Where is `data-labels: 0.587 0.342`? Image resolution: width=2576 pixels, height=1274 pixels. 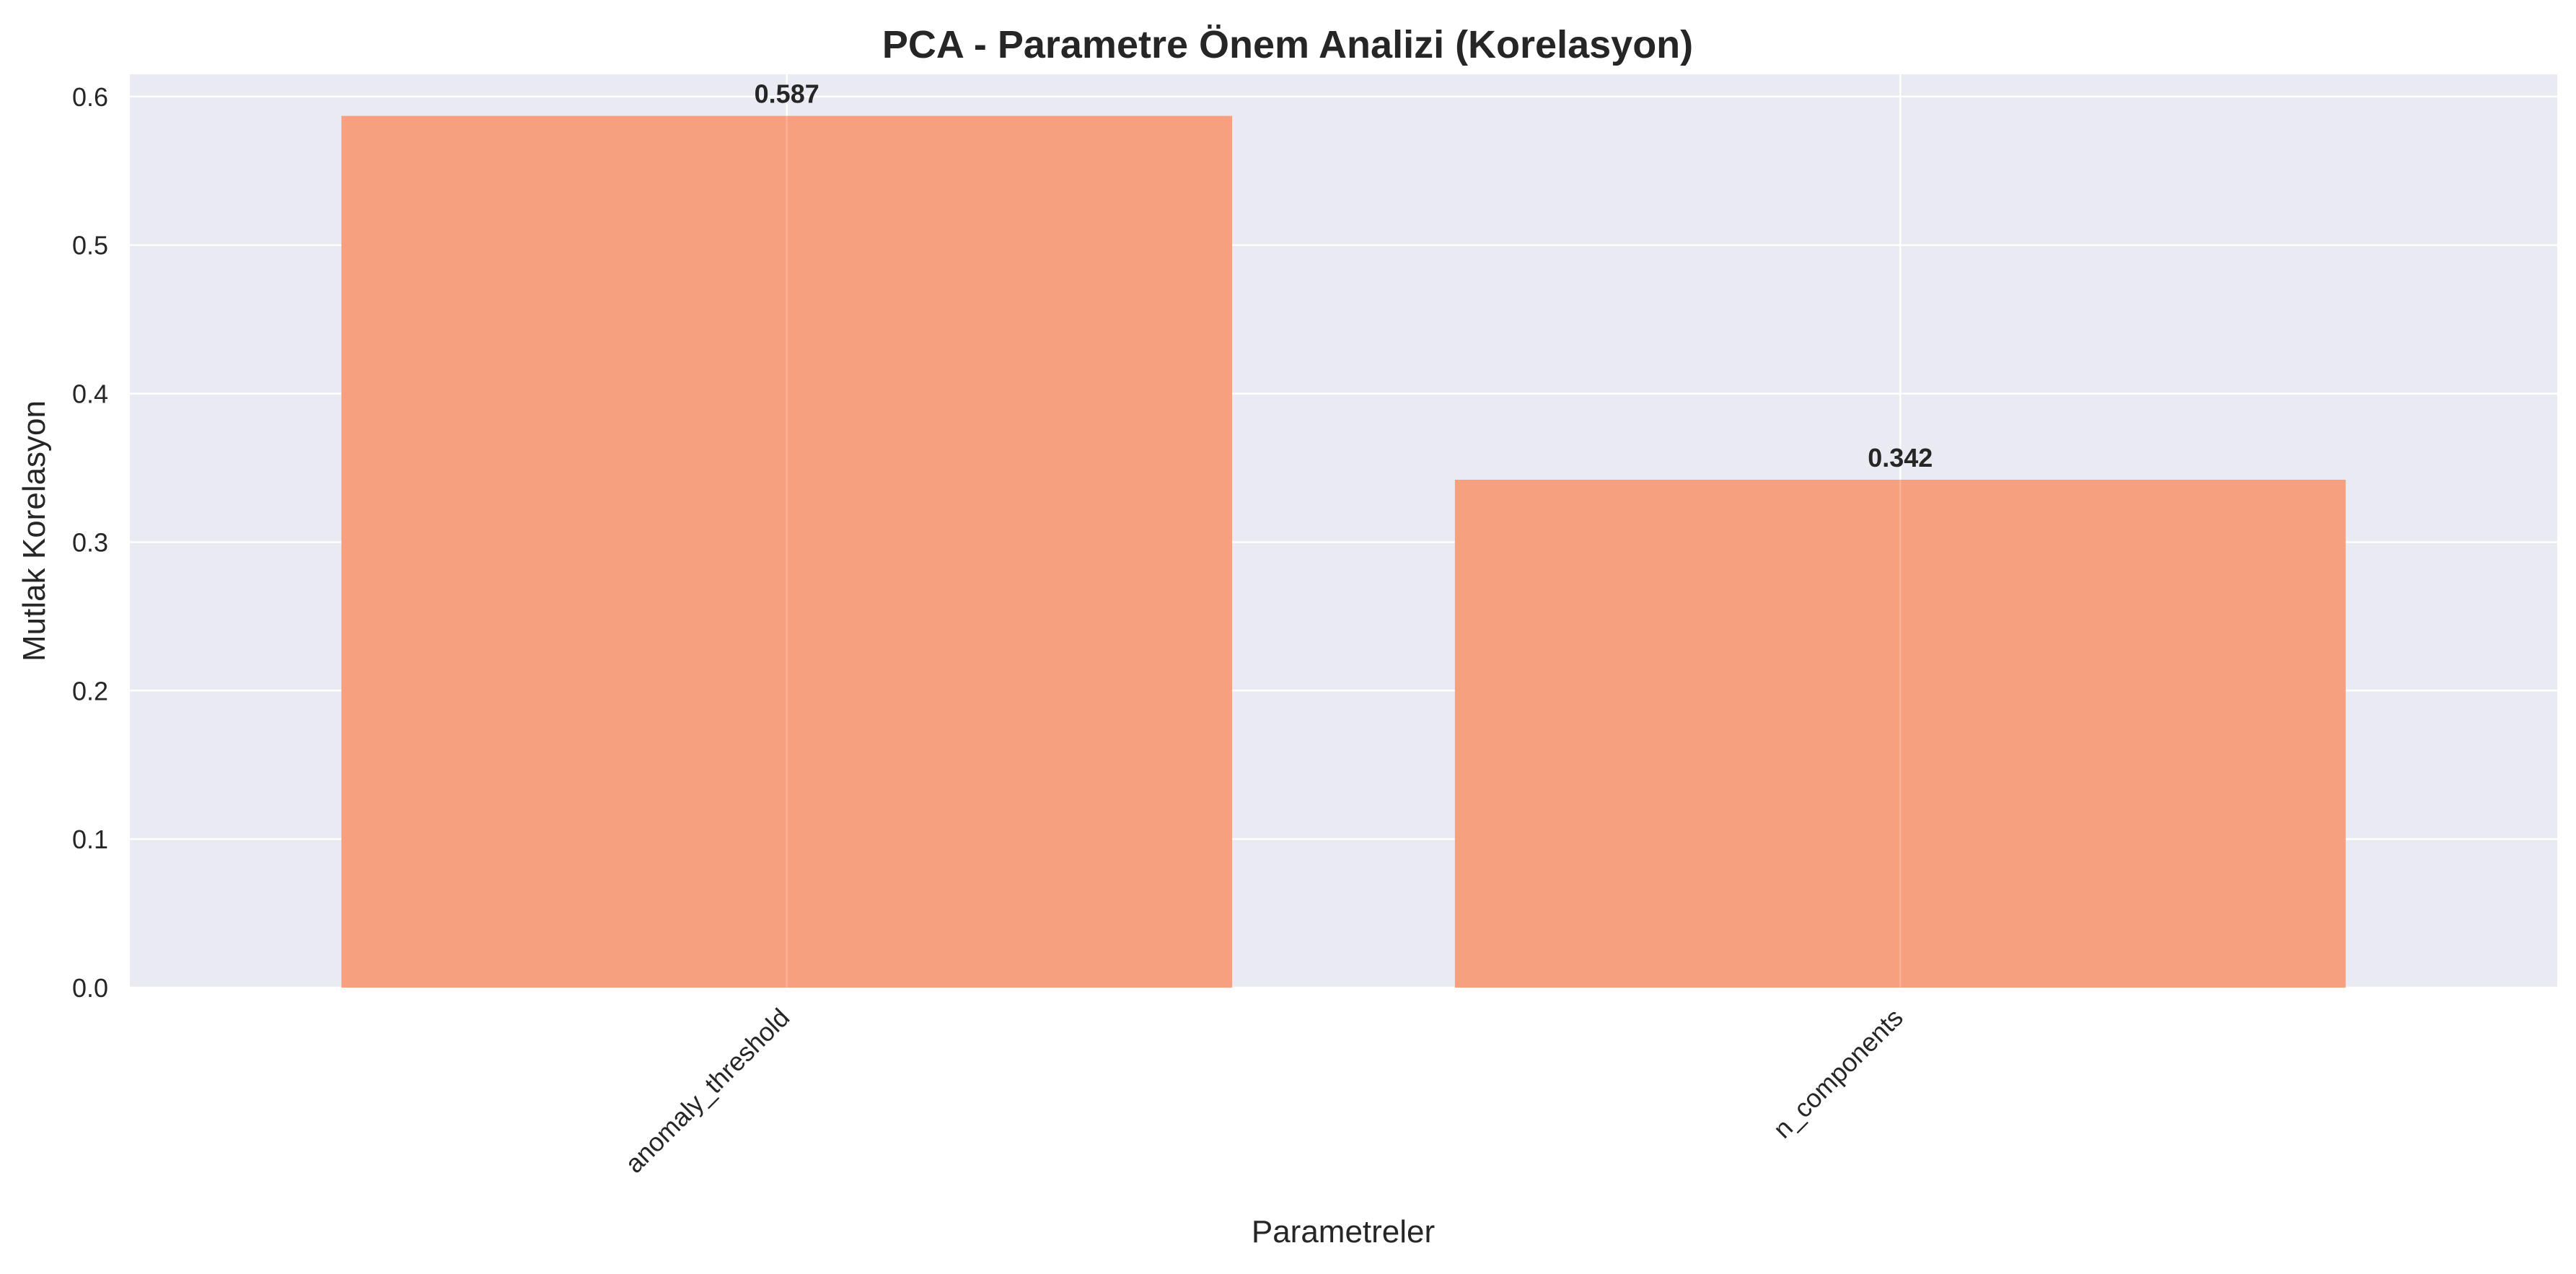
data-labels: 0.587 0.342 is located at coordinates (1344, 276).